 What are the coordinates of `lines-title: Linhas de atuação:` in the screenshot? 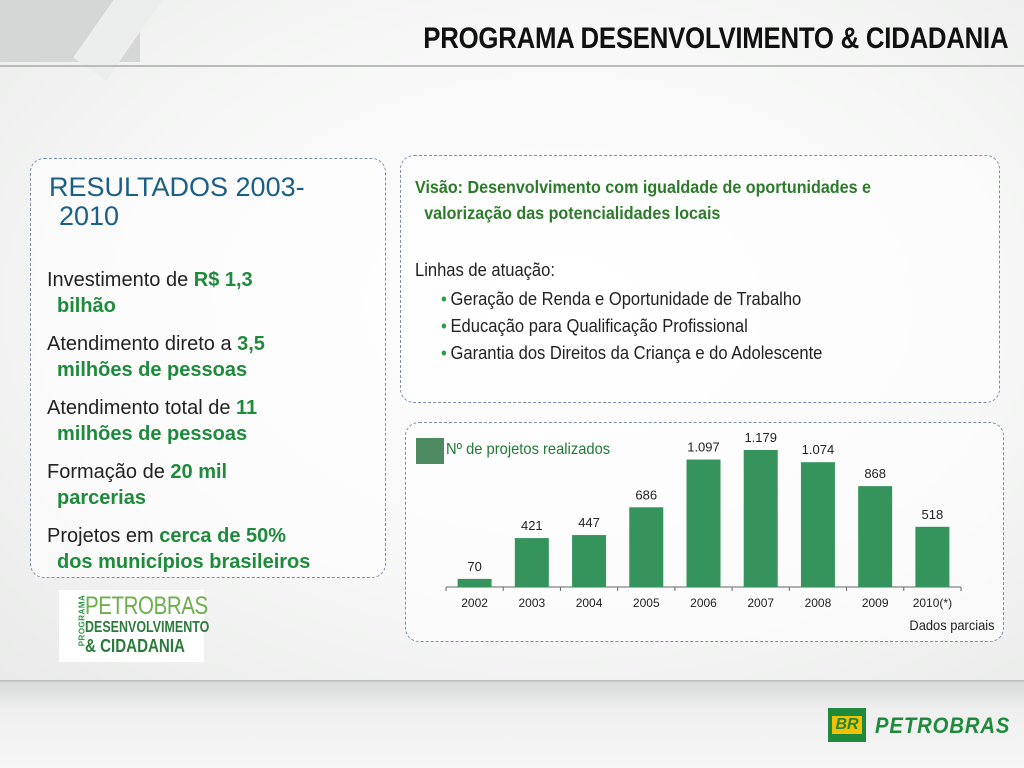 It's located at (485, 270).